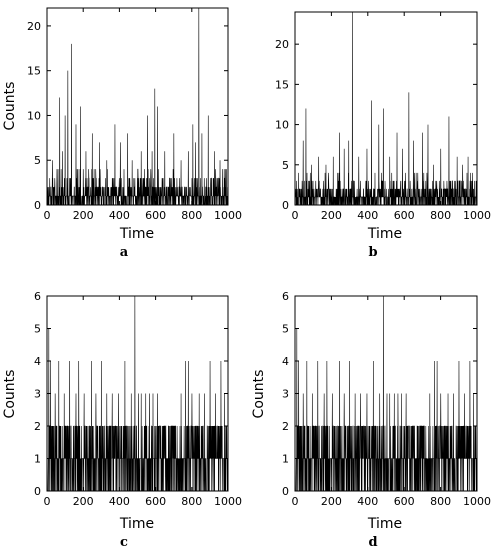 This screenshot has height=550, width=494. What do you see at coordinates (124, 252) in the screenshot?
I see `panel-label: a` at bounding box center [124, 252].